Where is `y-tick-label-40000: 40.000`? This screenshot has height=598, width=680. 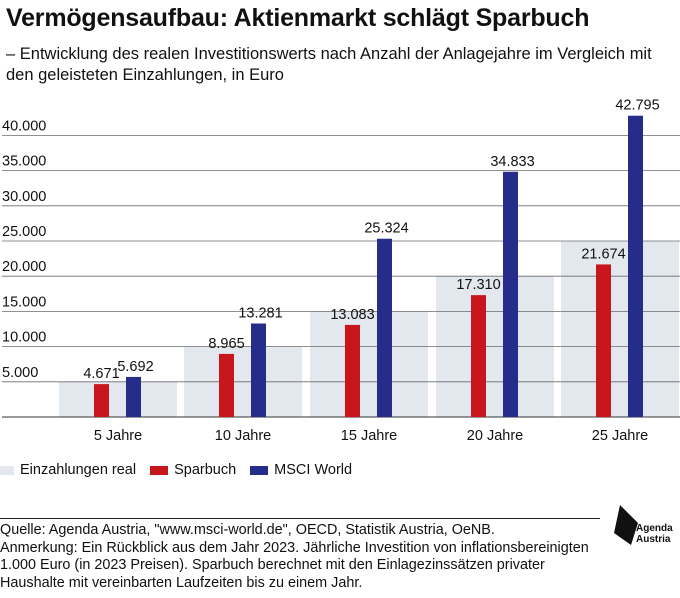 y-tick-label-40000: 40.000 is located at coordinates (24, 126).